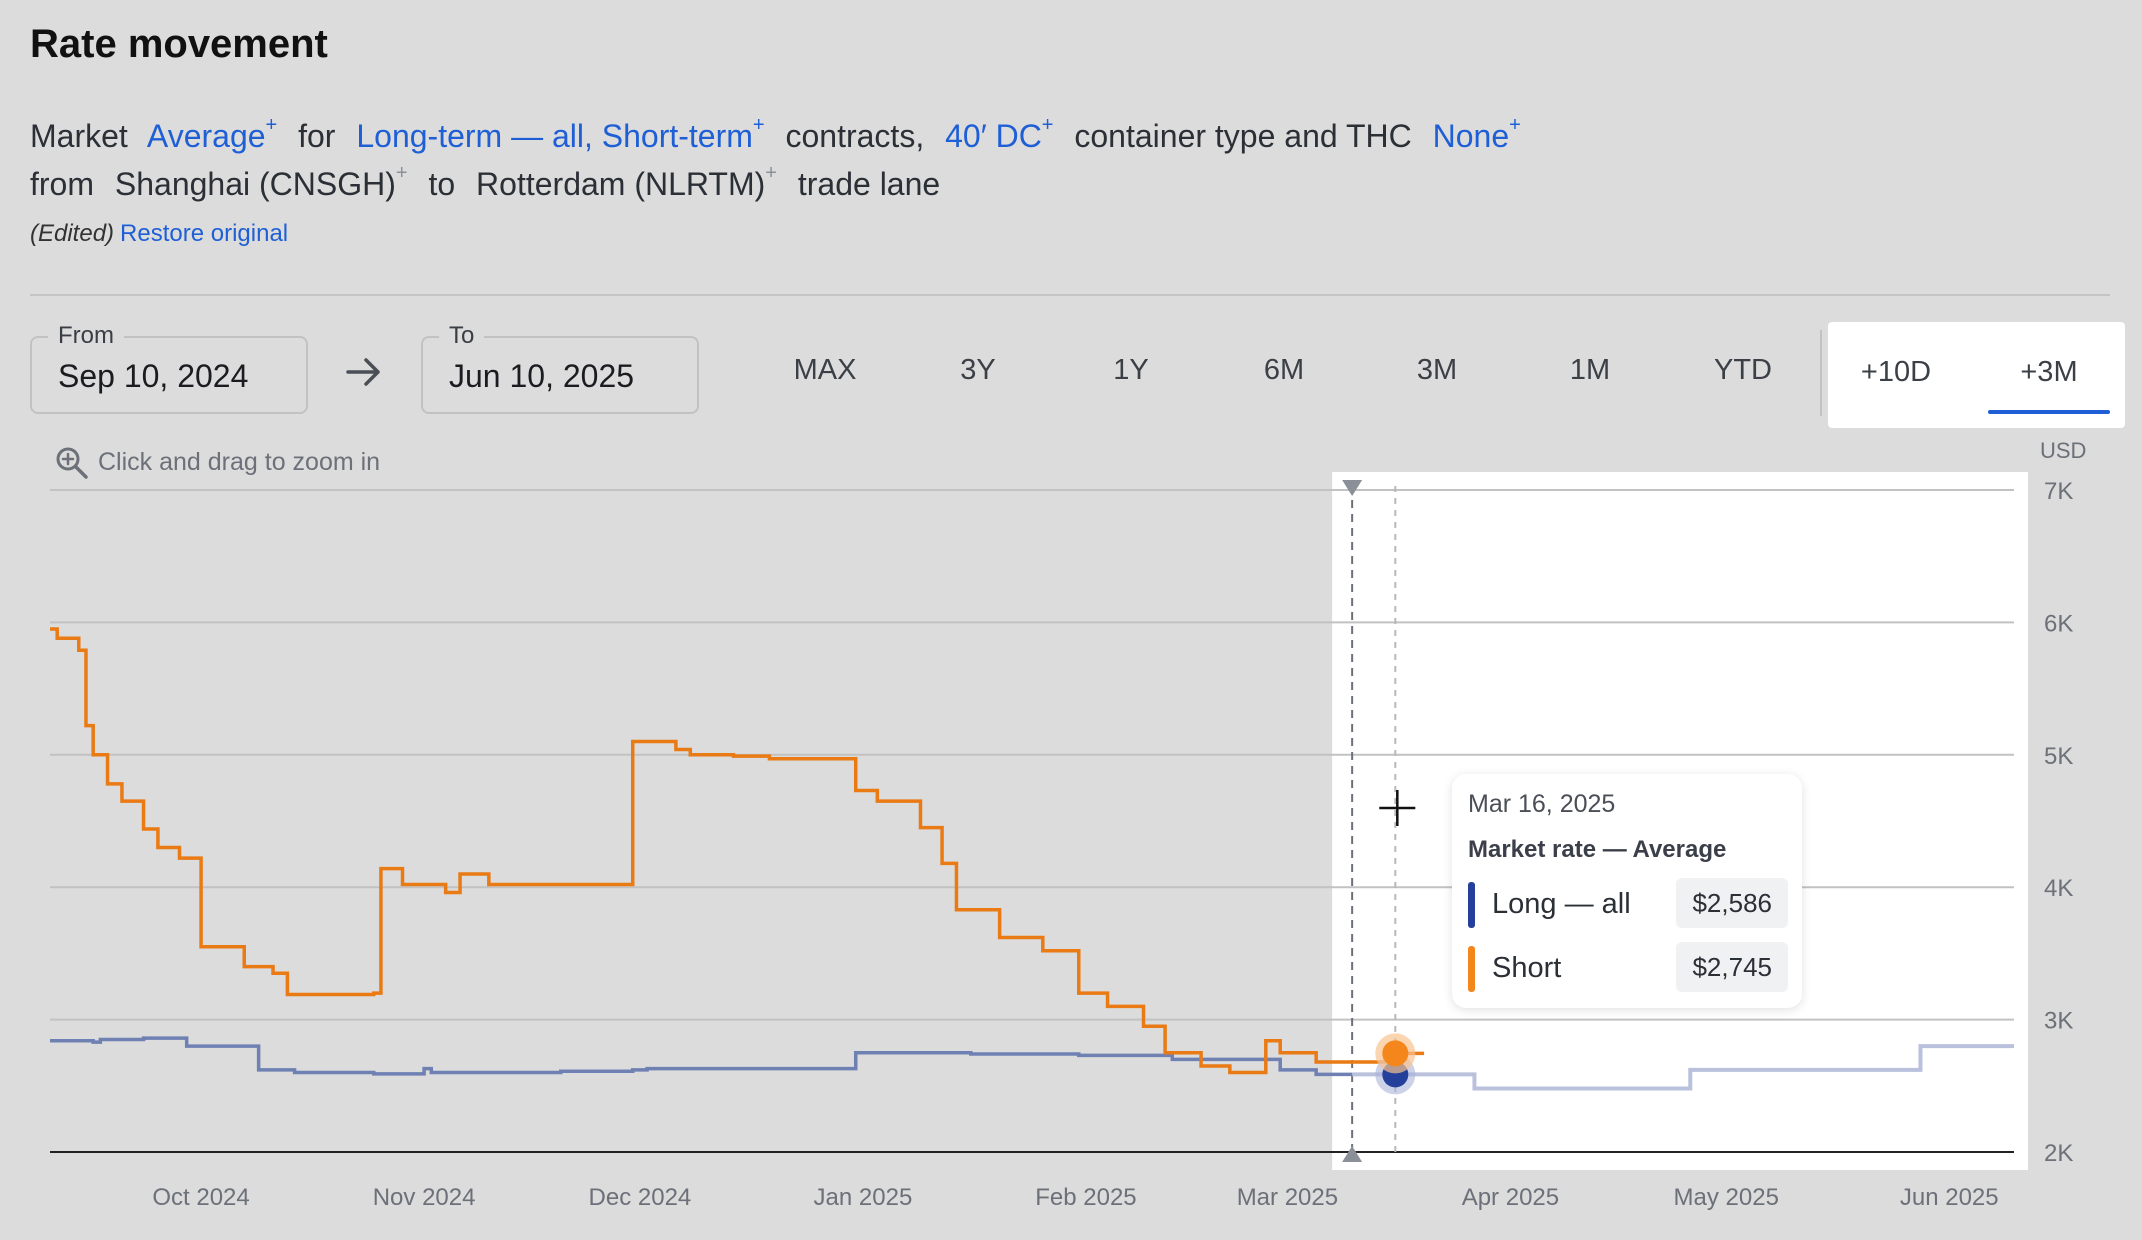 Image resolution: width=2142 pixels, height=1240 pixels. I want to click on tooltip-long-value: $2,586, so click(1732, 903).